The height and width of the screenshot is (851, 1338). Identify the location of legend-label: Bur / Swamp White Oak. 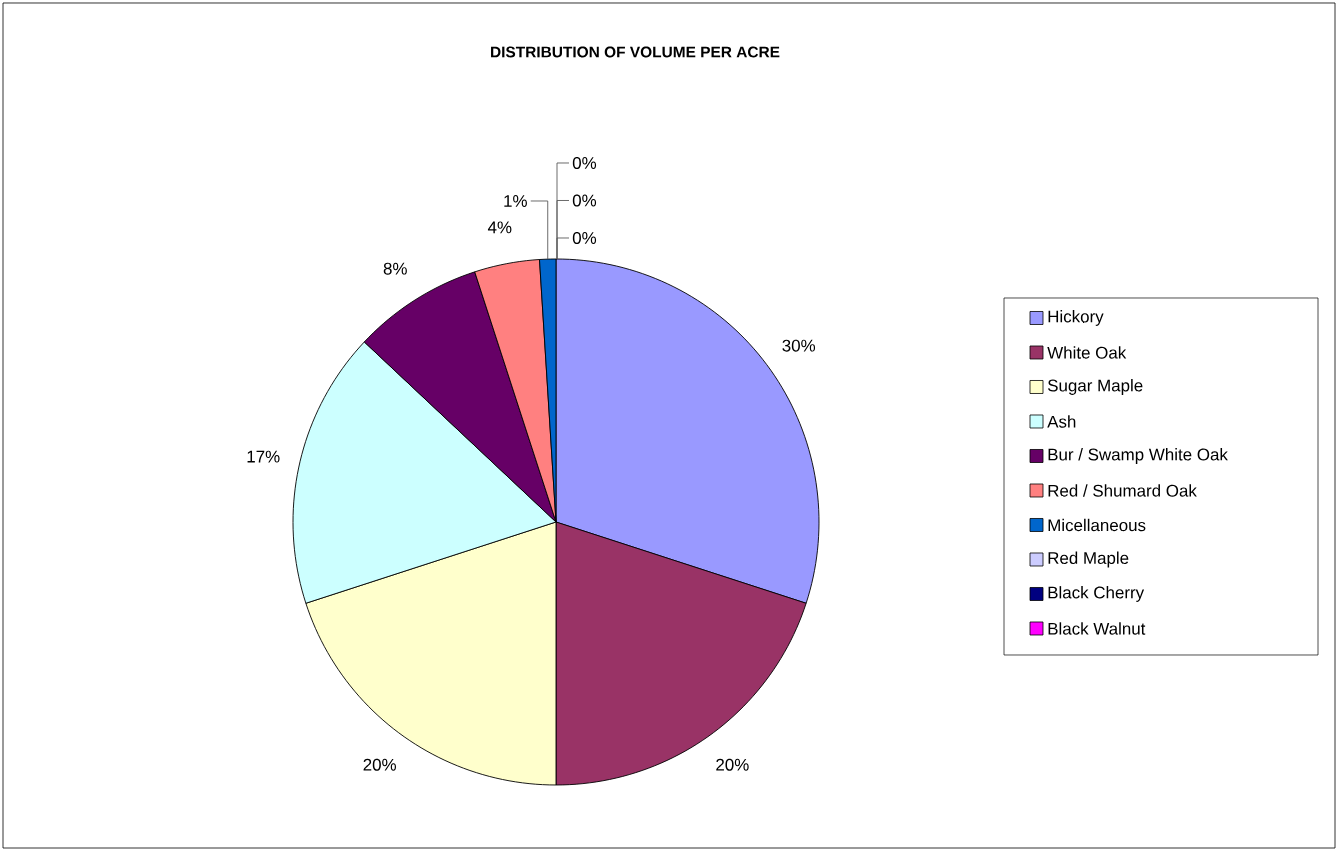
(1138, 456).